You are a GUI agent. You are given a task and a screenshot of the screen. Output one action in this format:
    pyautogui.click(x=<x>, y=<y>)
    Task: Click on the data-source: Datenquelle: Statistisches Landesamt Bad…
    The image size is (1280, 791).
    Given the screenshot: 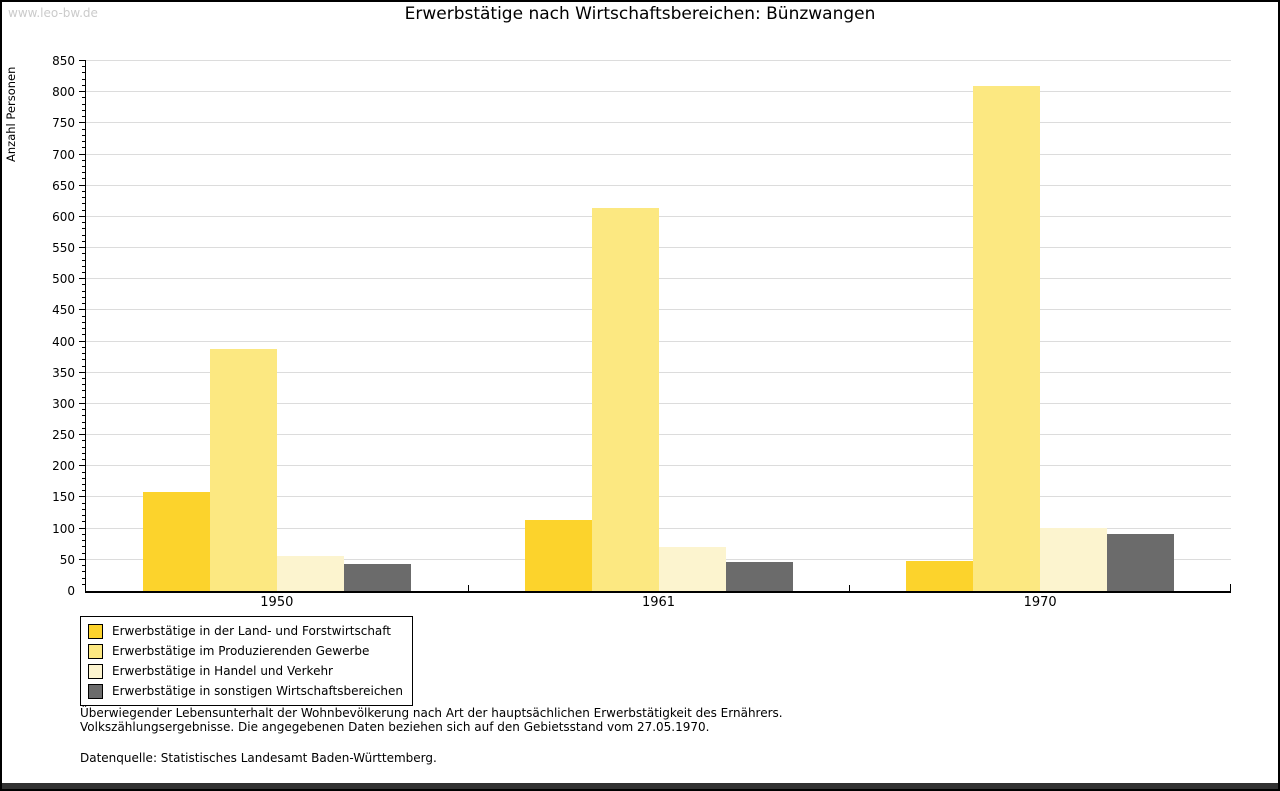 What is the action you would take?
    pyautogui.click(x=258, y=758)
    